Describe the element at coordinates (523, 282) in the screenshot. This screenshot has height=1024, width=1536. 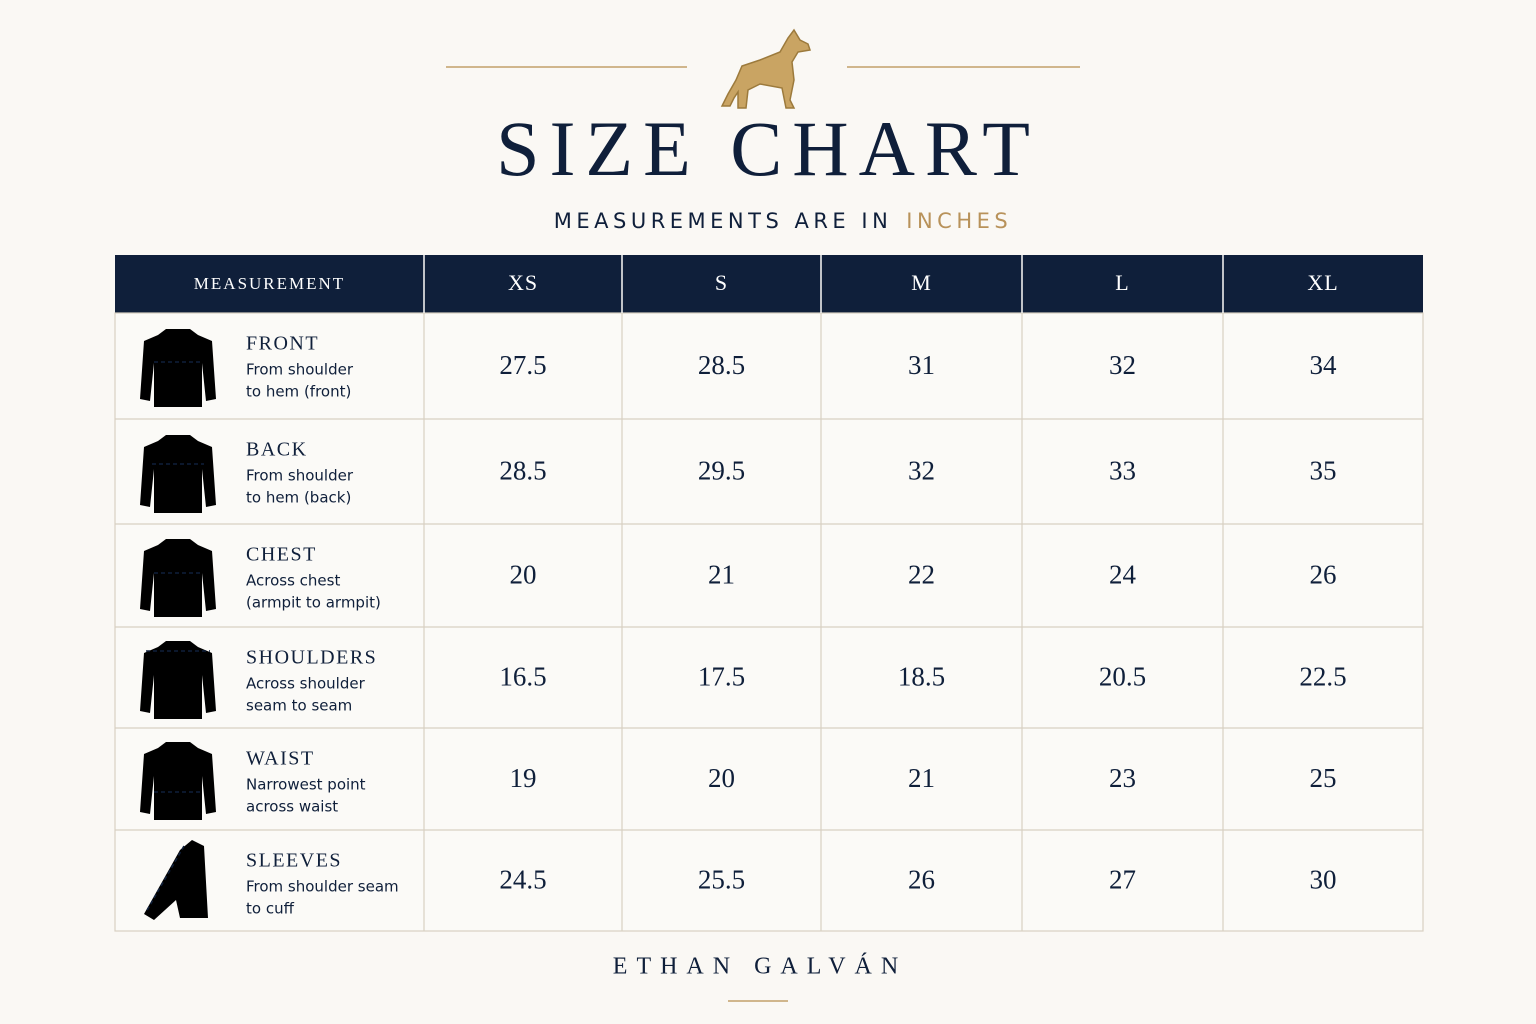
I see `column-header: XS` at that location.